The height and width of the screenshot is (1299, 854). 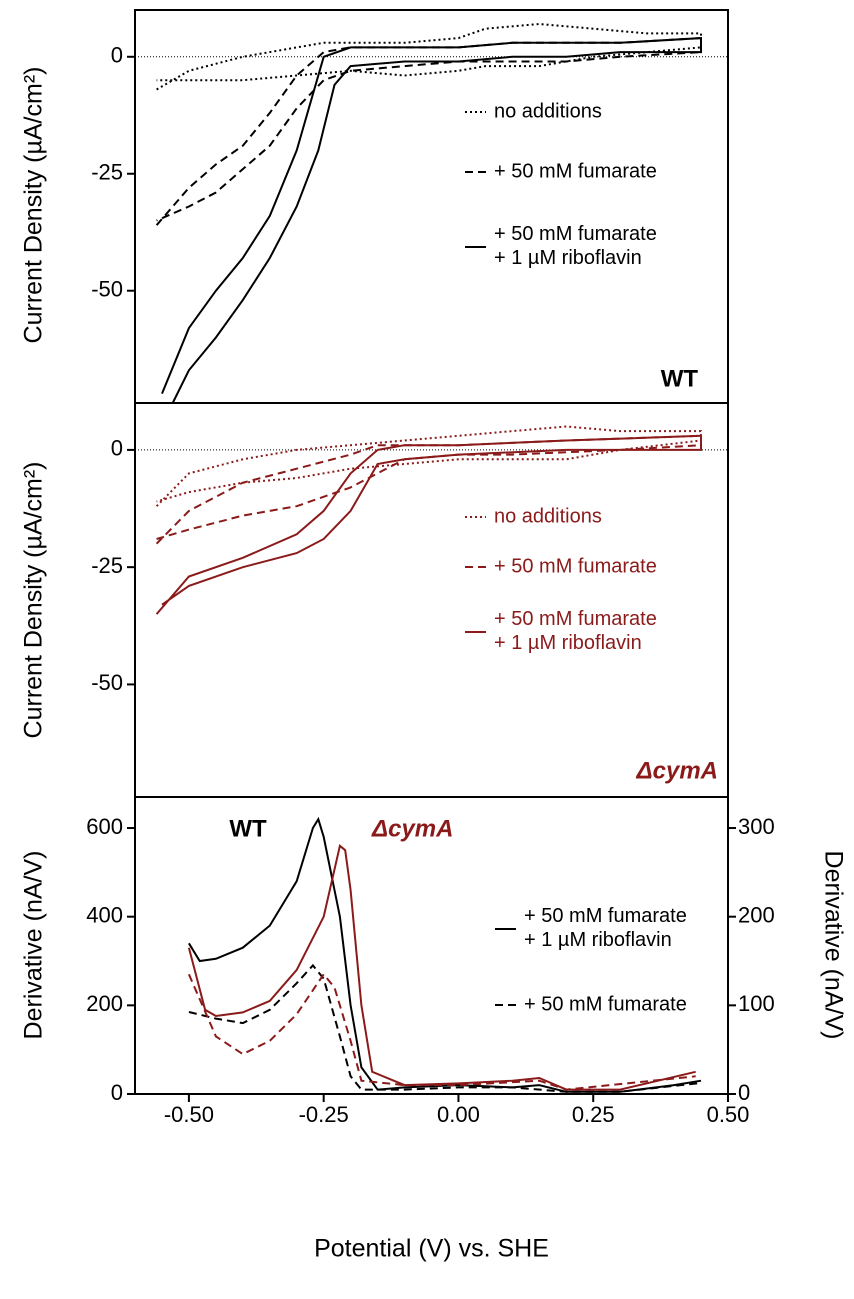 I want to click on y-tick-label: 400, so click(x=104, y=914).